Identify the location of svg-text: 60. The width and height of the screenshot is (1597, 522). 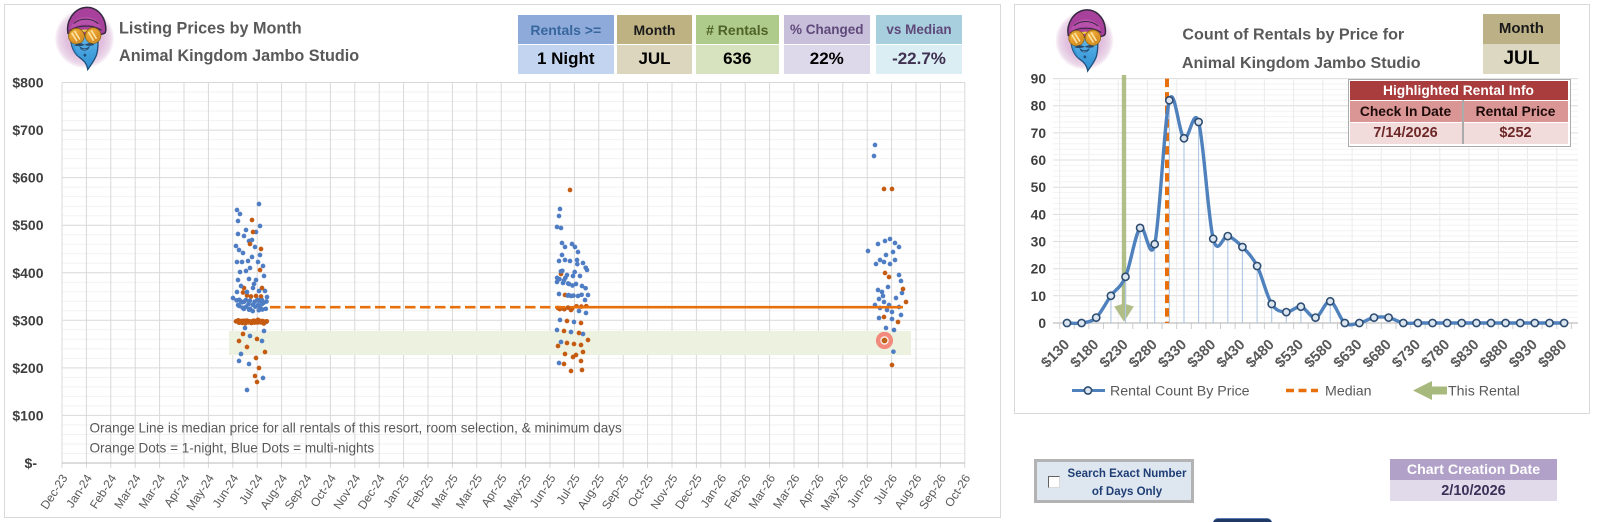
(1039, 160).